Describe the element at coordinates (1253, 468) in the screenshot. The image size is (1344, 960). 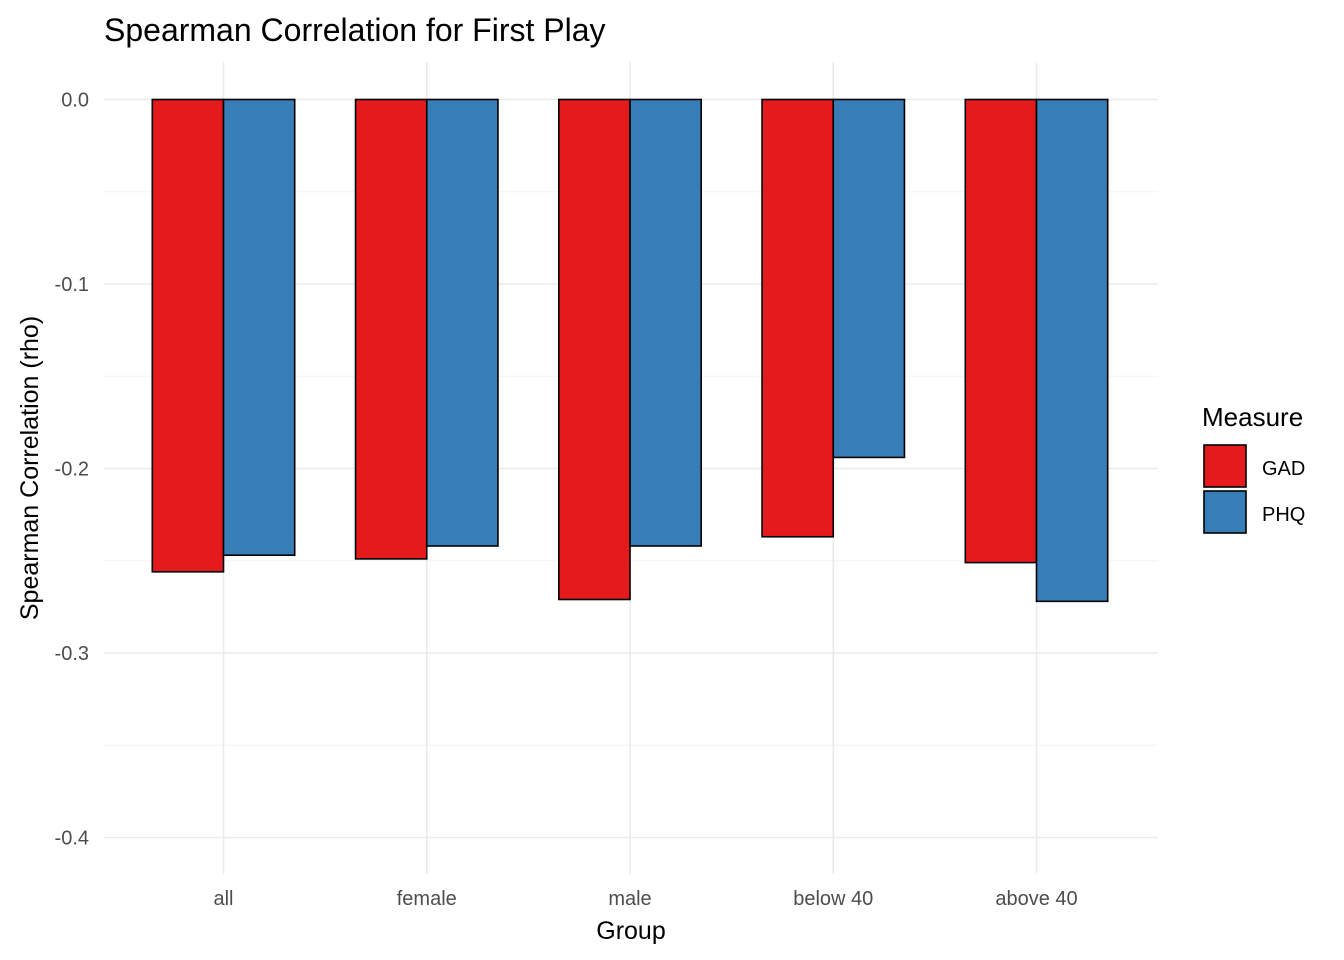
I see `legend: Measure GAD PHQ` at that location.